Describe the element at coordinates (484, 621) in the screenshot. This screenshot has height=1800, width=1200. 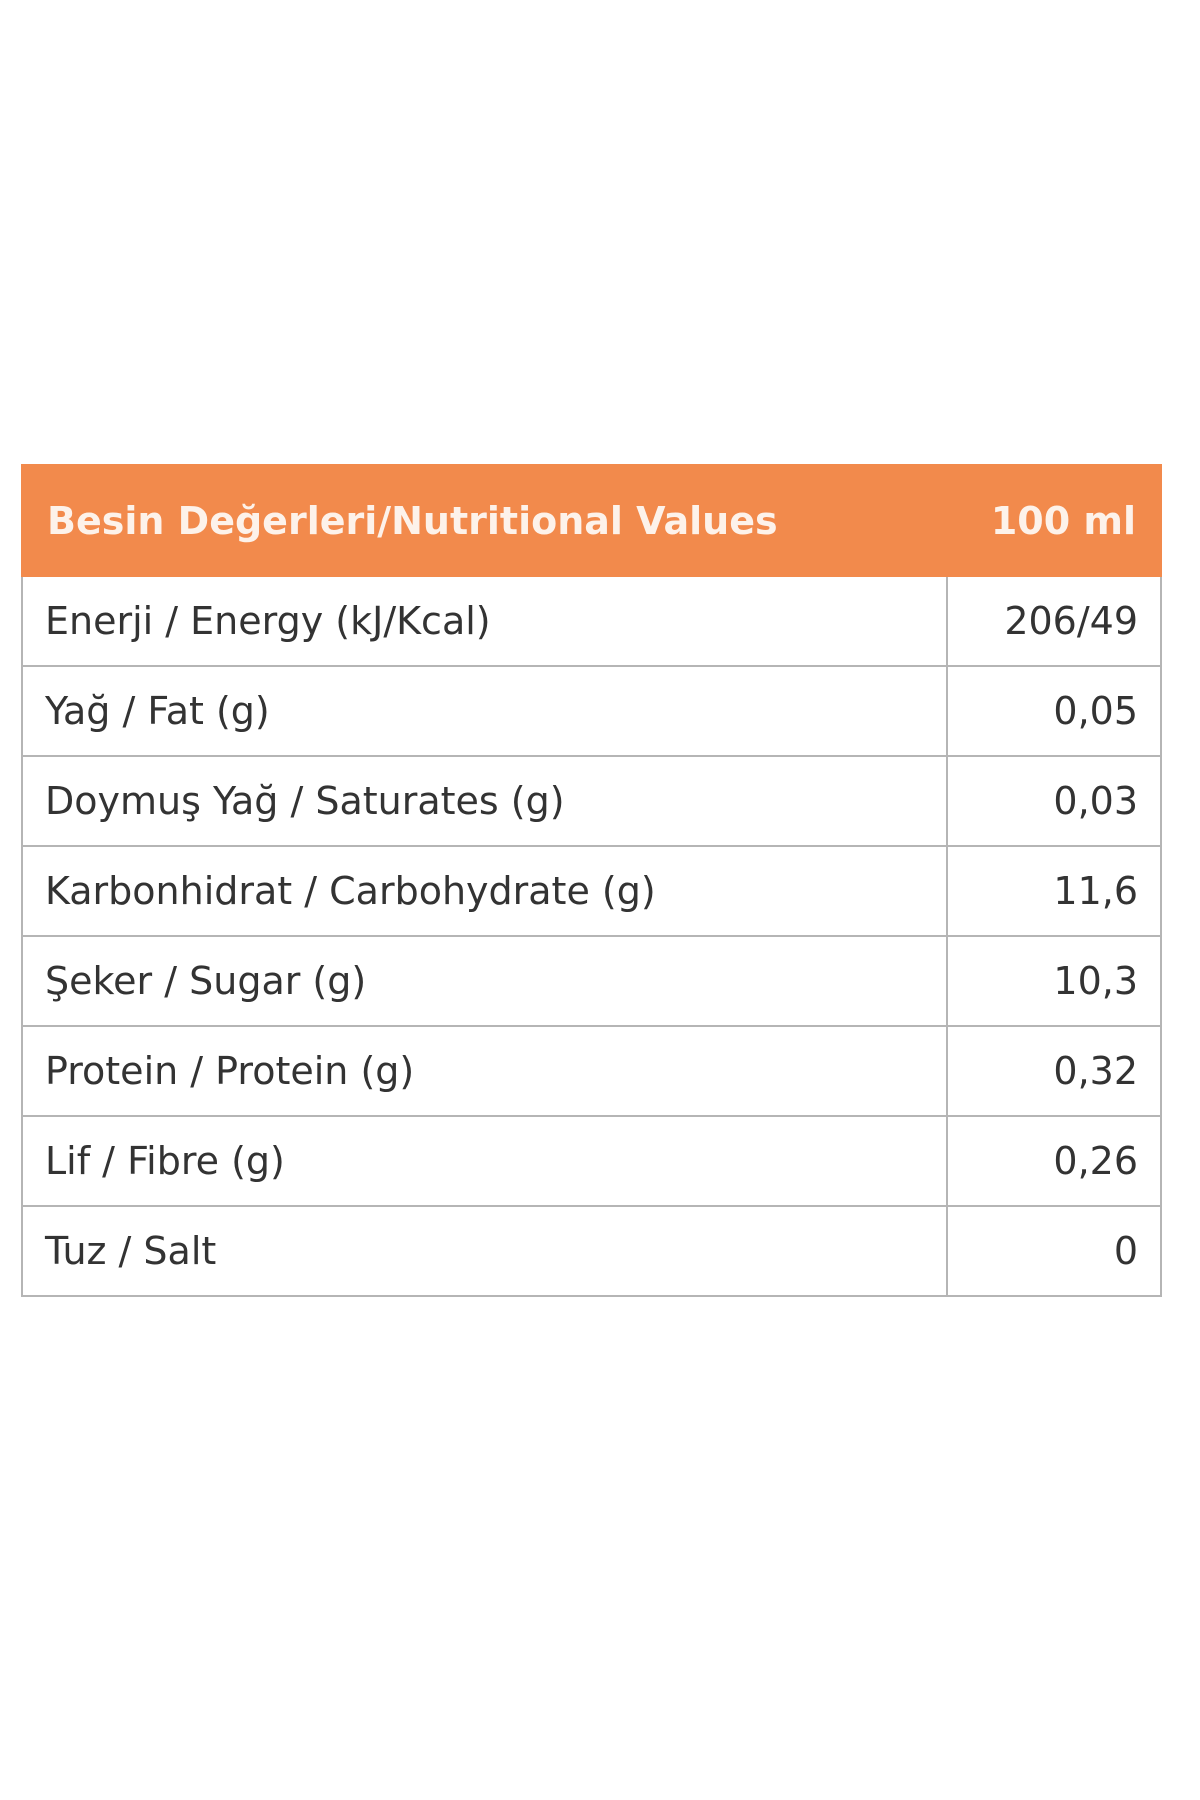
I see `nutrient-label: Enerji / Energy (kJ/Kcal)` at that location.